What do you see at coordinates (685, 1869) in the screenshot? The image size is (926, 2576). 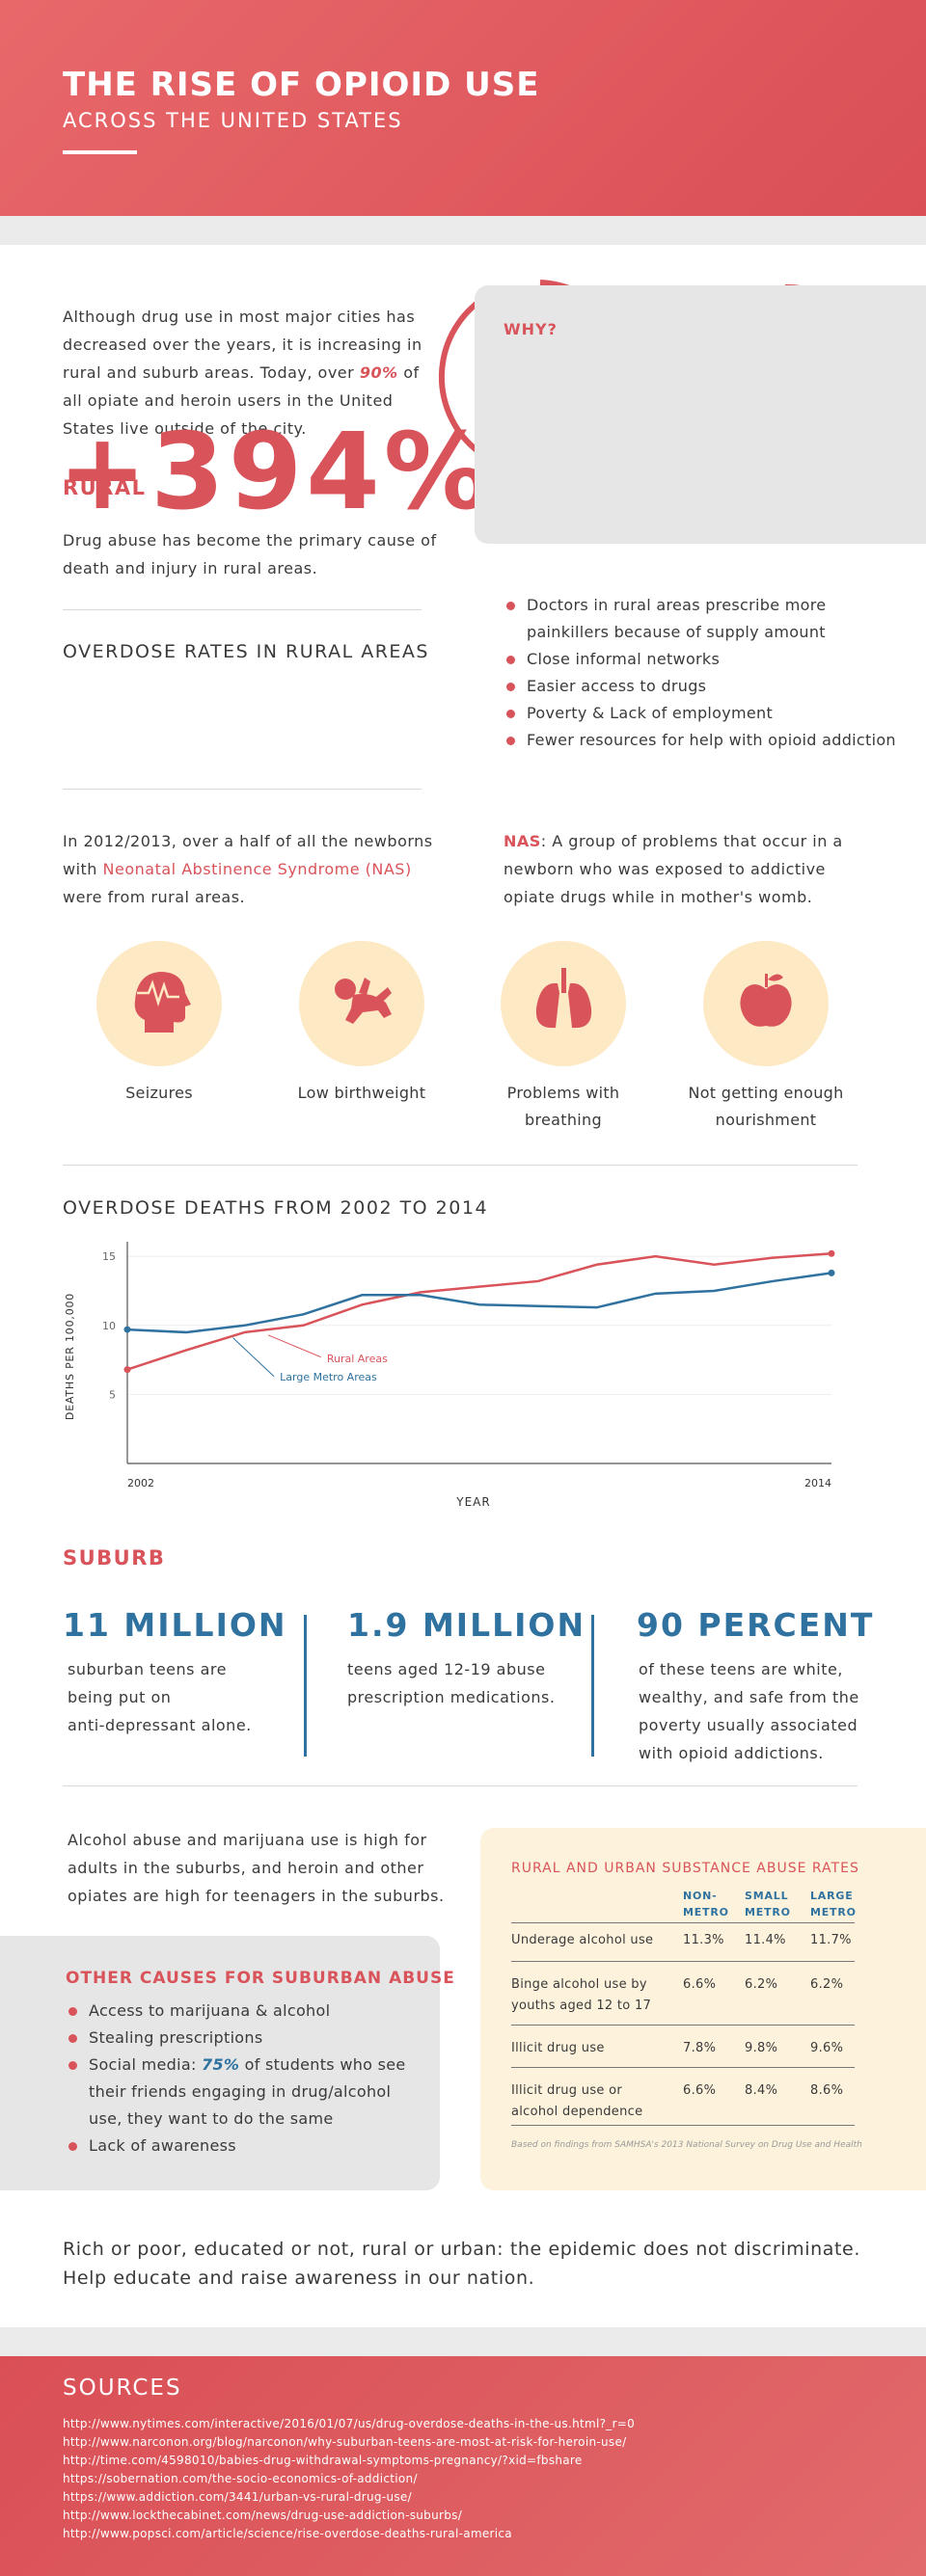 I see `abuse-rates-title: RURAL AND URBAN SUBSTANCE ABUSE RATES` at bounding box center [685, 1869].